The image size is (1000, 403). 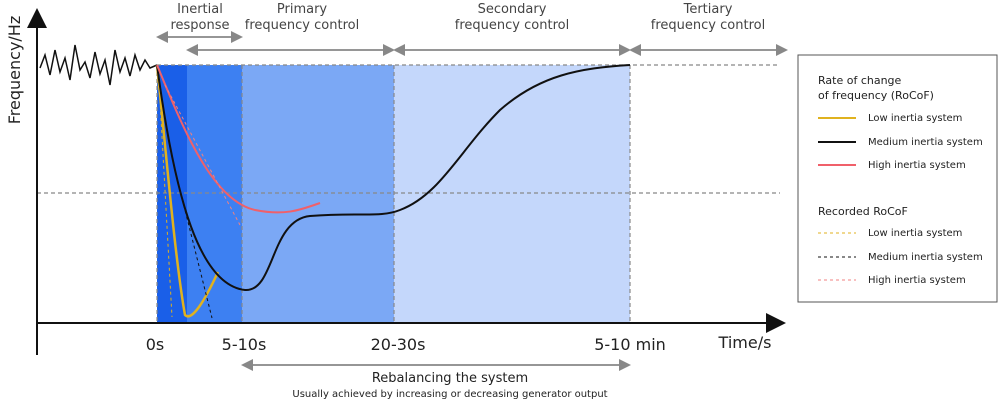 I want to click on y-label: Frequency/Hz, so click(x=14, y=70).